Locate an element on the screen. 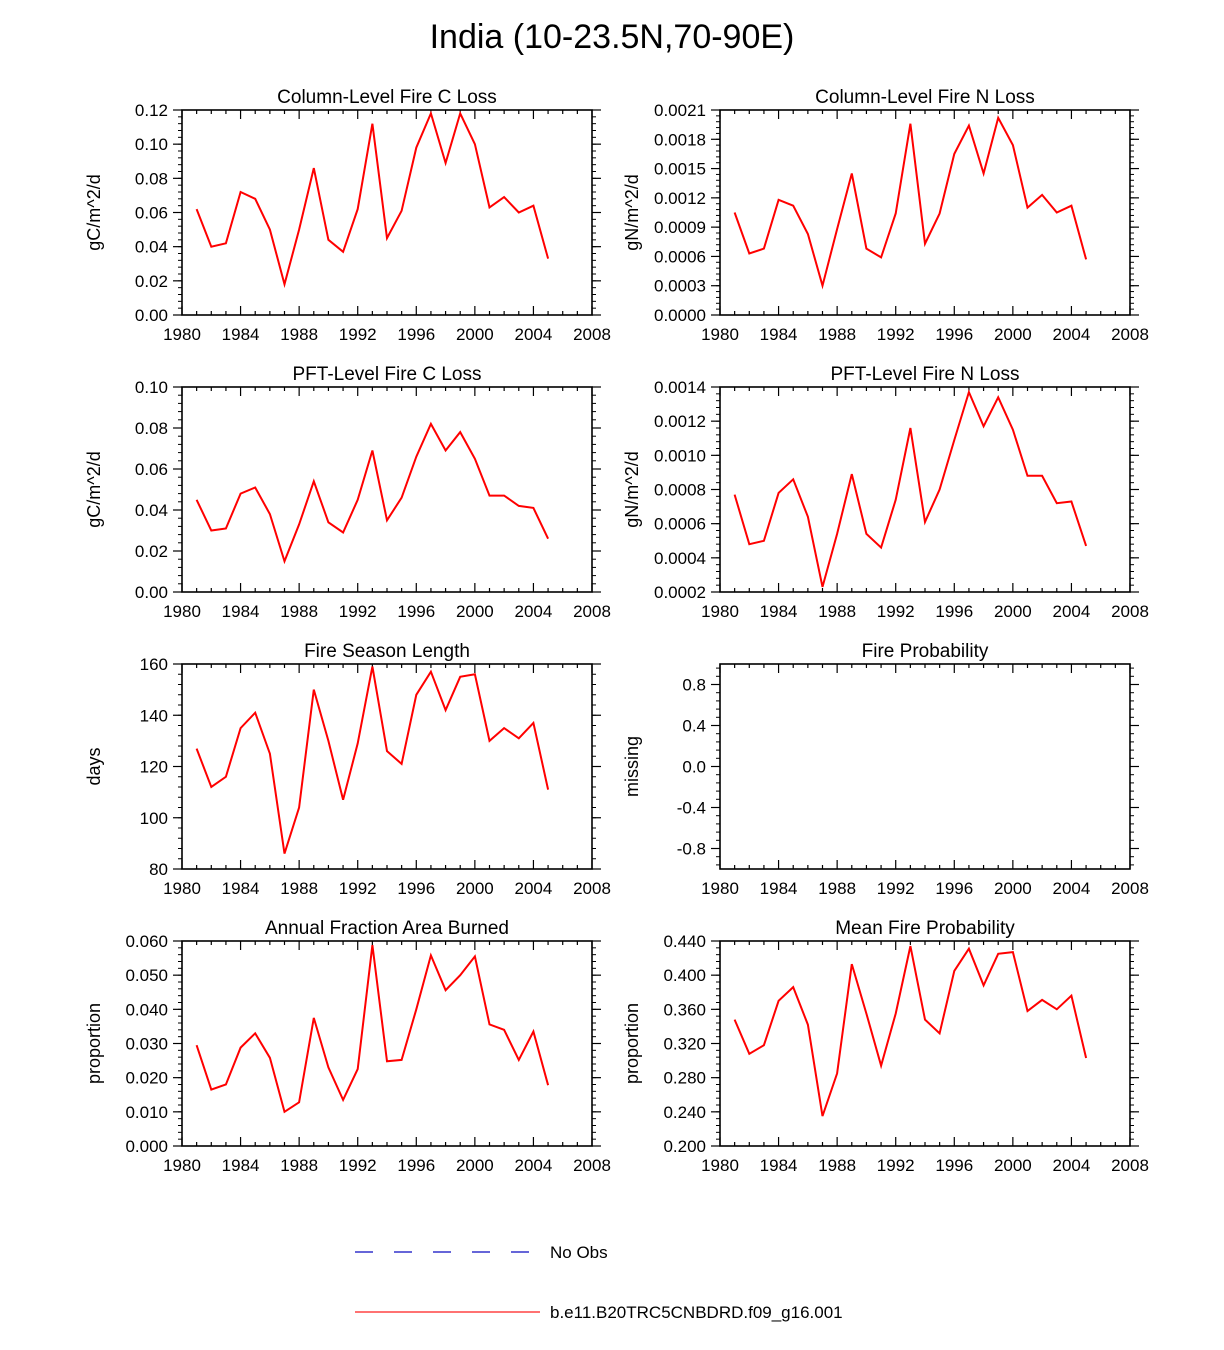 This screenshot has width=1224, height=1350. y-tick-label: 0.040 is located at coordinates (146, 1009).